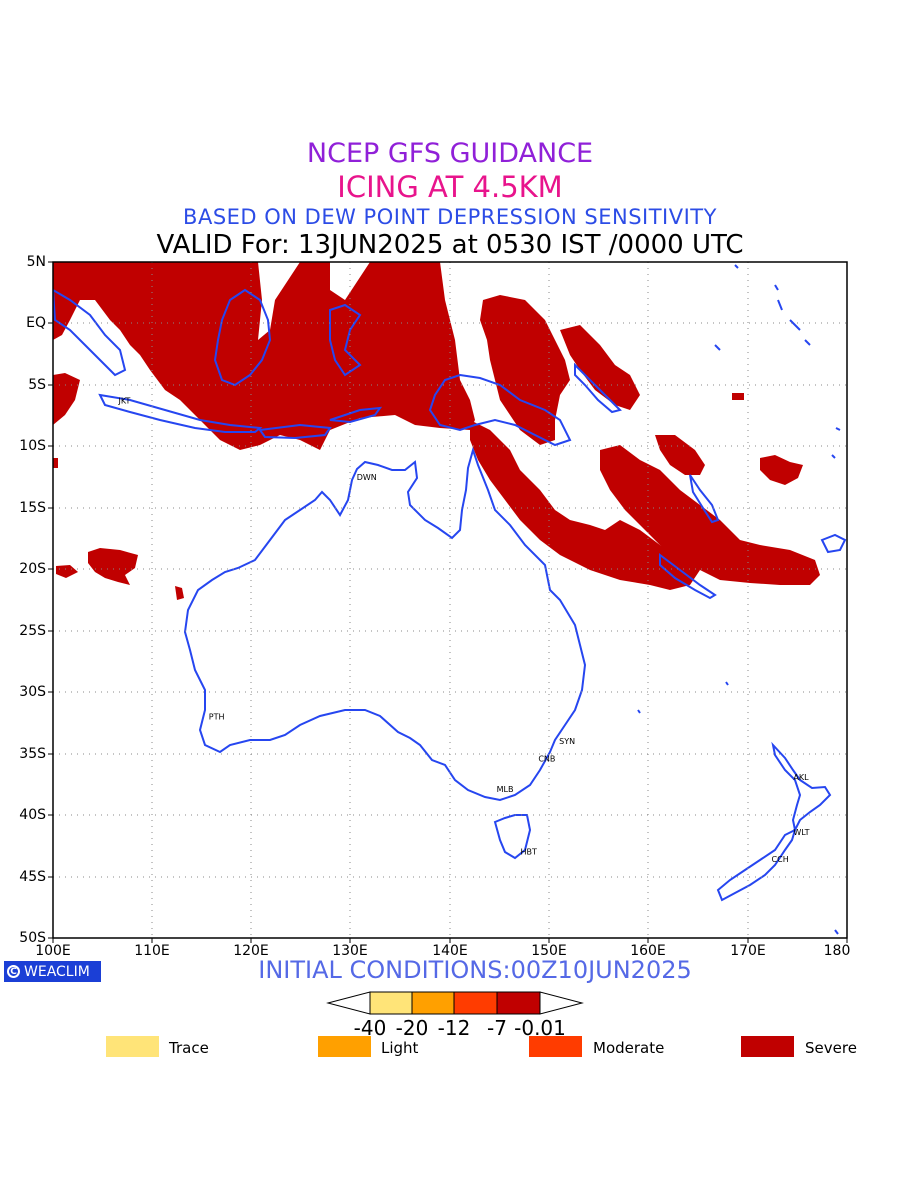  Describe the element at coordinates (512, 837) in the screenshot. I see `tasmania-coast` at that location.